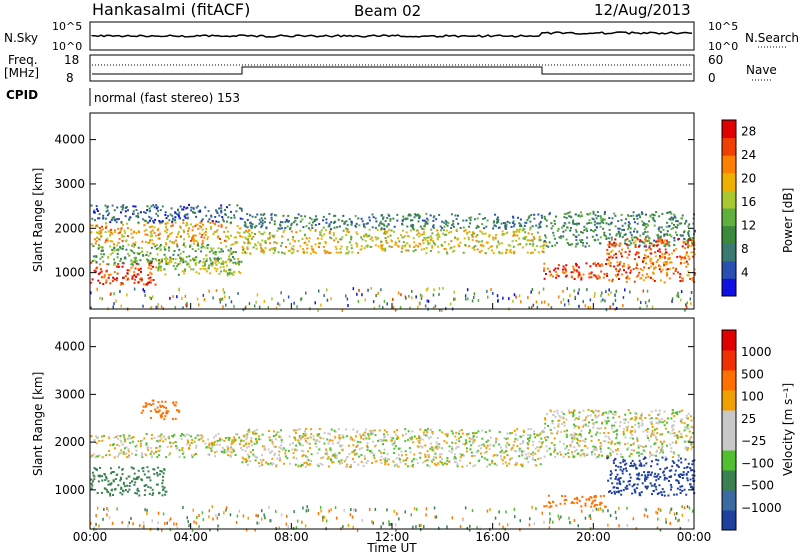 The height and width of the screenshot is (554, 800). I want to click on colorbar-frame, so click(729, 208).